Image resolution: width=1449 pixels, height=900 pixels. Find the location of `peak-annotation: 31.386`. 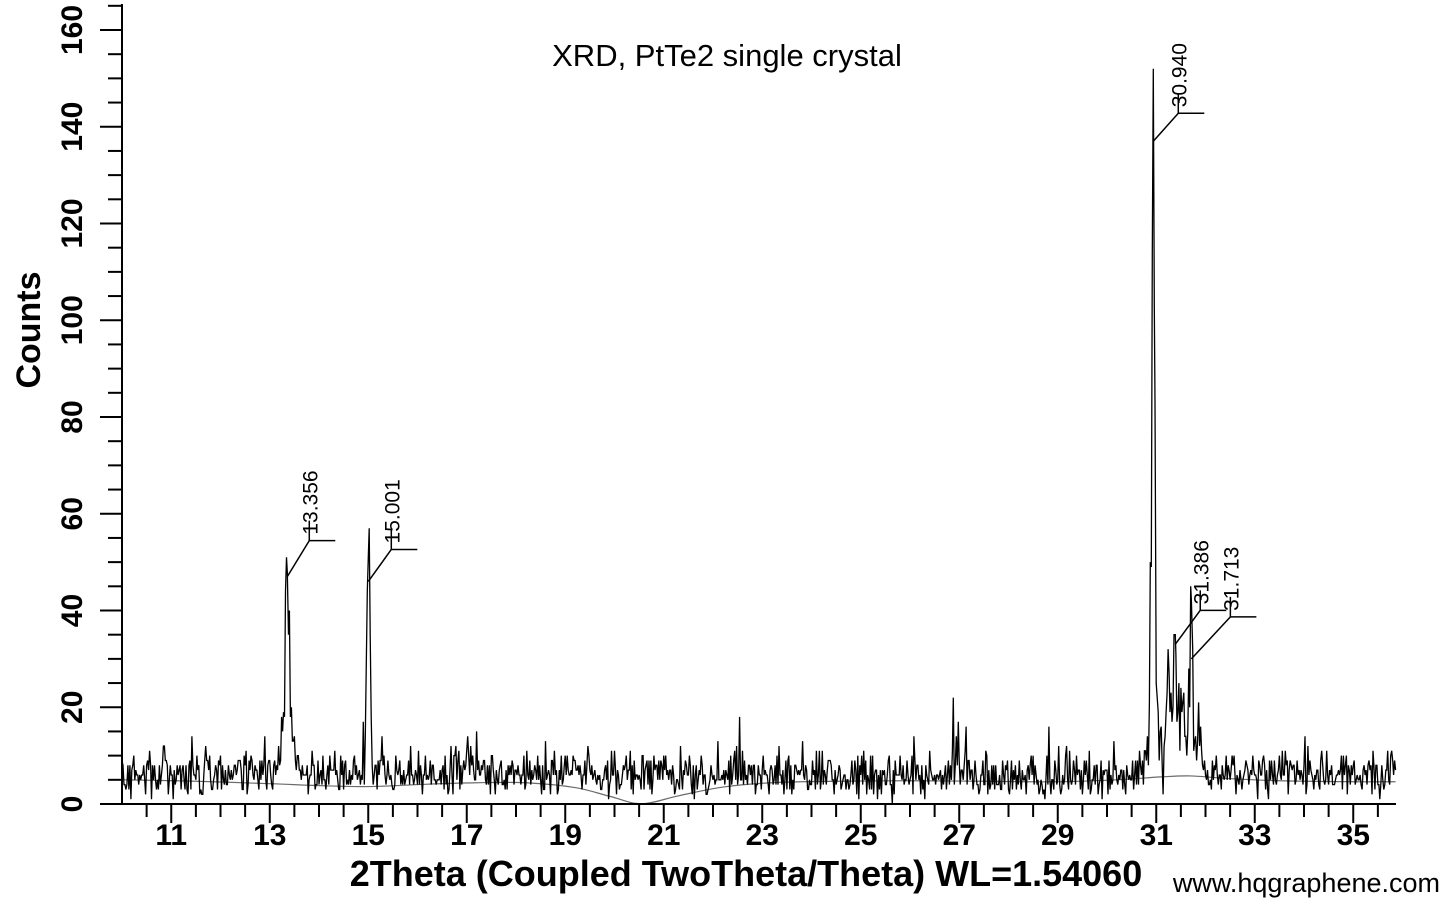

peak-annotation: 31.386 is located at coordinates (1200, 592).